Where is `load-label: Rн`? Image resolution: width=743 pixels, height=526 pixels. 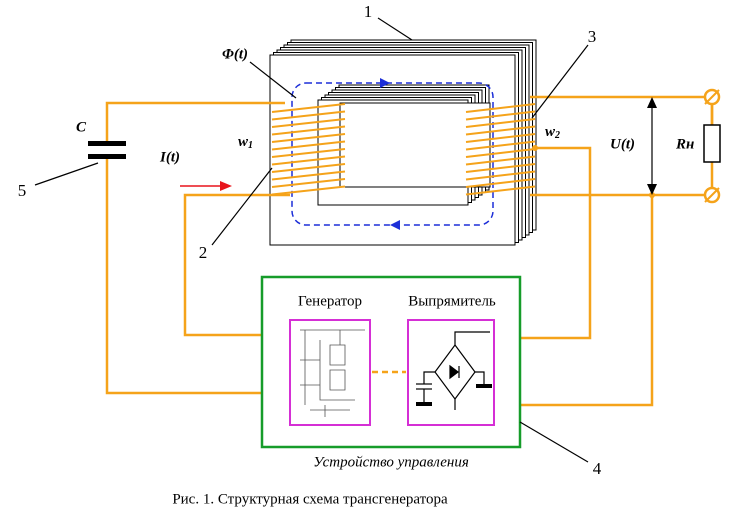 load-label: Rн is located at coordinates (684, 144).